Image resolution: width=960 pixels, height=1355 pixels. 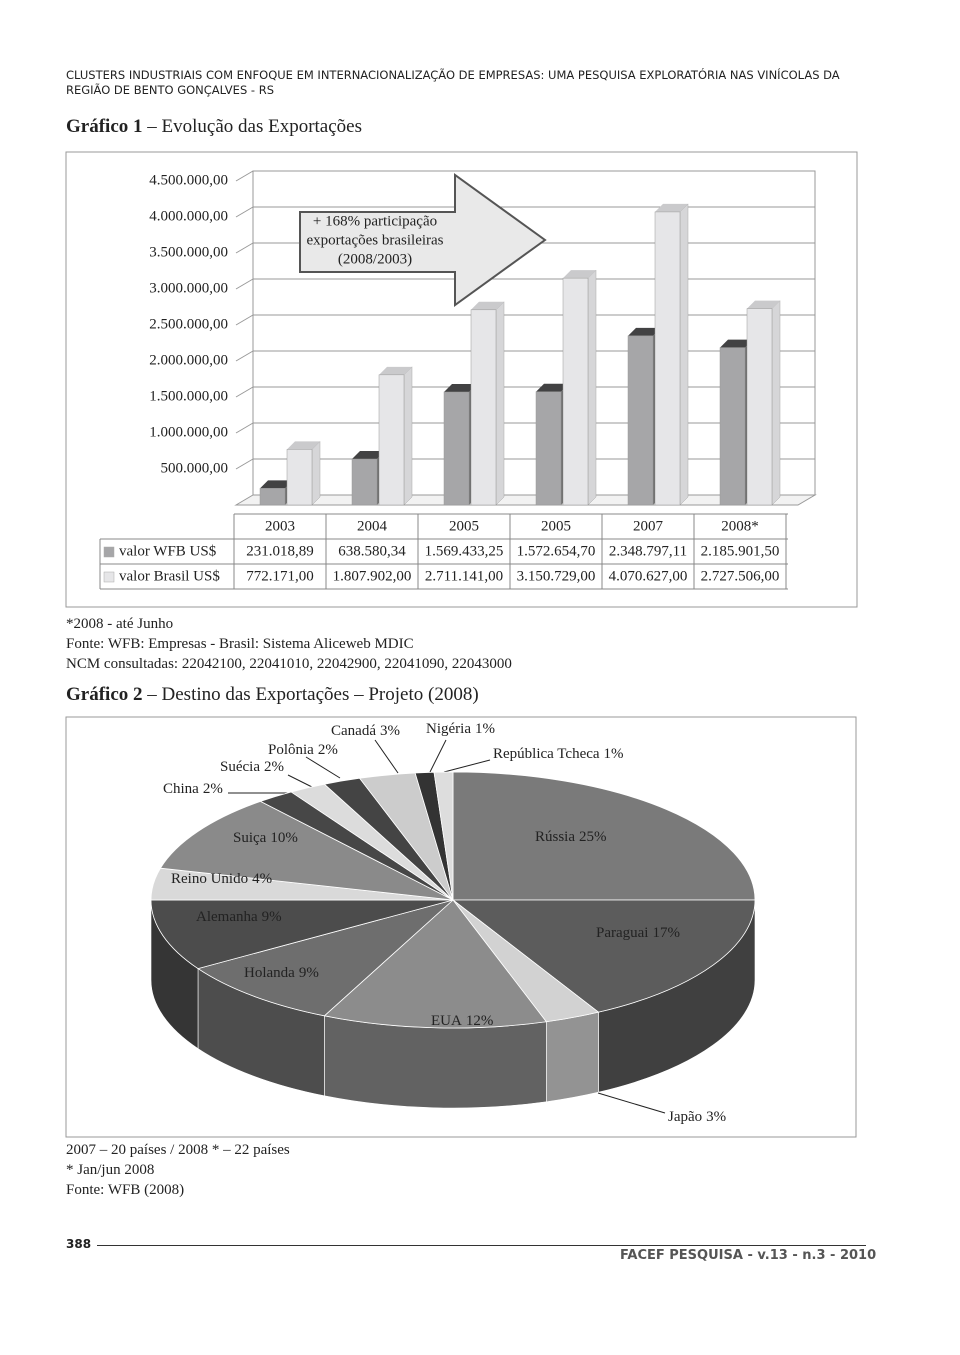 I want to click on slice-label: Rússia 25%, so click(x=571, y=837).